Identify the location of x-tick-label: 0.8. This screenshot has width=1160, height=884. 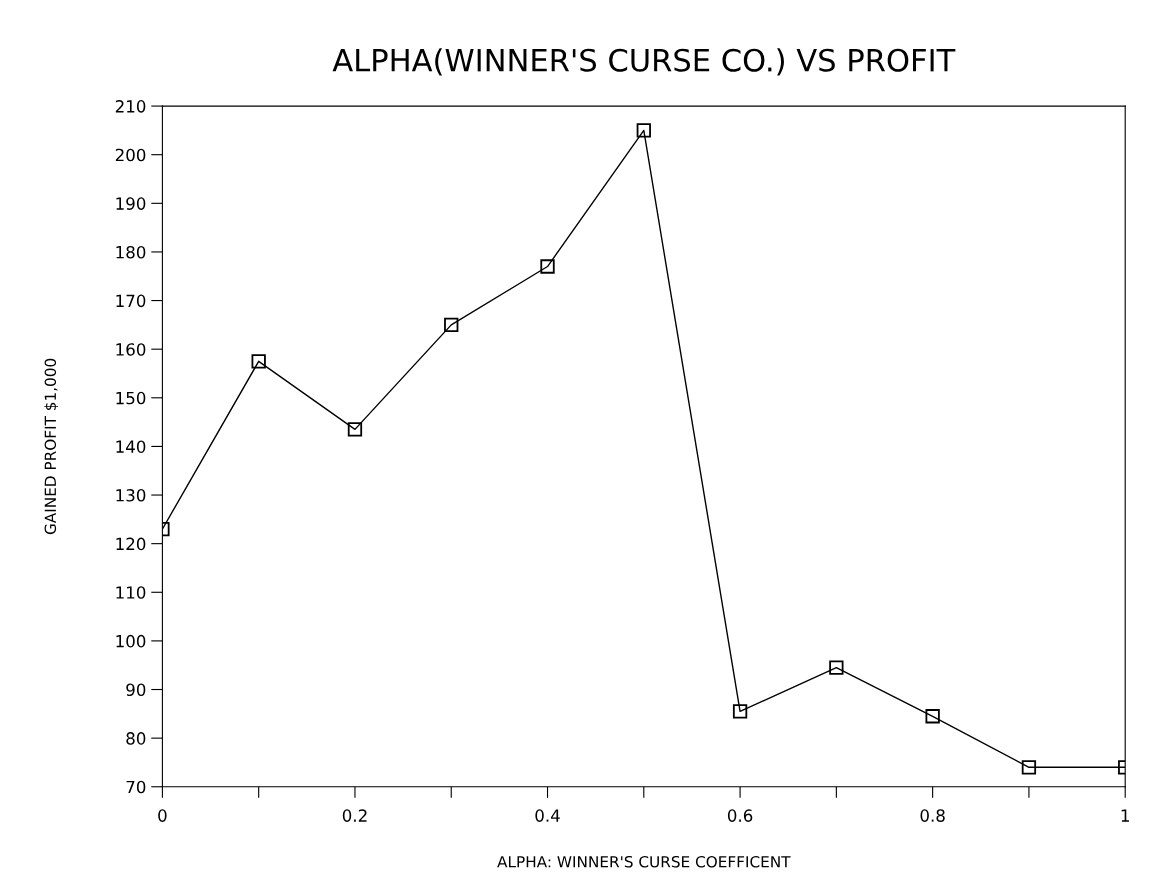
(932, 815).